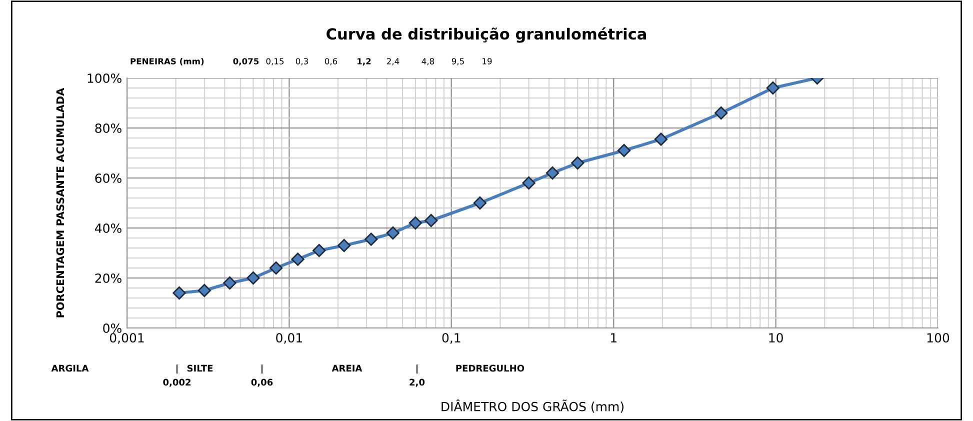  What do you see at coordinates (167, 62) in the screenshot?
I see `text: PENEIRAS (mm)` at bounding box center [167, 62].